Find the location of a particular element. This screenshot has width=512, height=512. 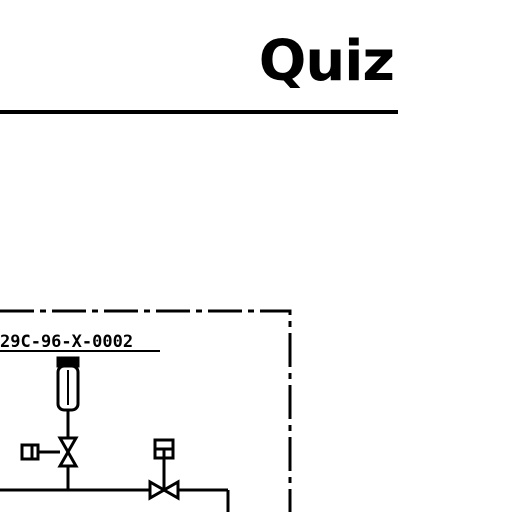

valve-actuator-top-icon is located at coordinates (164, 464).